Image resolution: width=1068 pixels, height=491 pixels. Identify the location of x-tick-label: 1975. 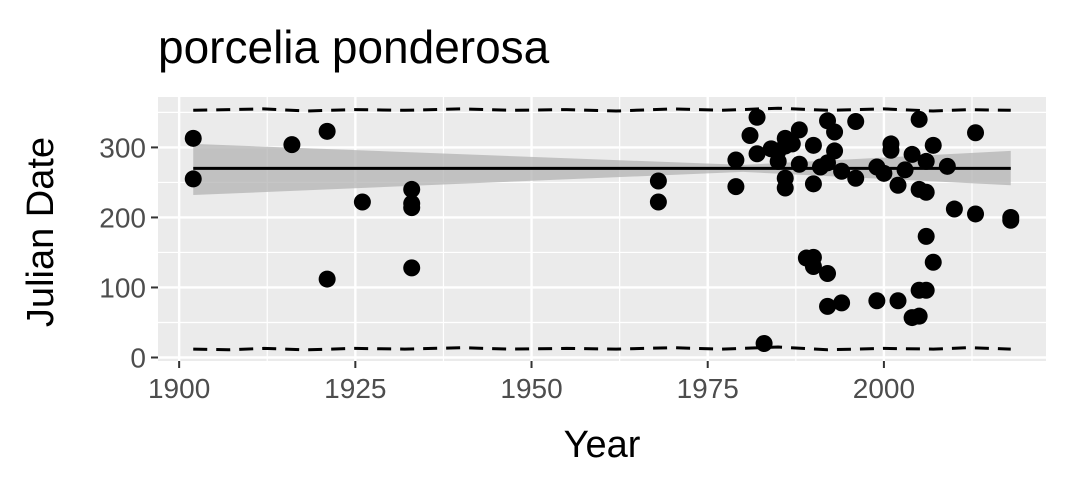
(708, 388).